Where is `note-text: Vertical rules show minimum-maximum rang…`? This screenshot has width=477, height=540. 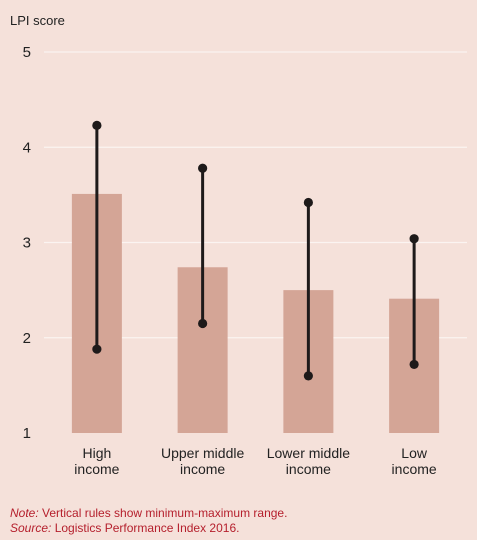
note-text: Vertical rules show minimum-maximum rang… is located at coordinates (163, 513).